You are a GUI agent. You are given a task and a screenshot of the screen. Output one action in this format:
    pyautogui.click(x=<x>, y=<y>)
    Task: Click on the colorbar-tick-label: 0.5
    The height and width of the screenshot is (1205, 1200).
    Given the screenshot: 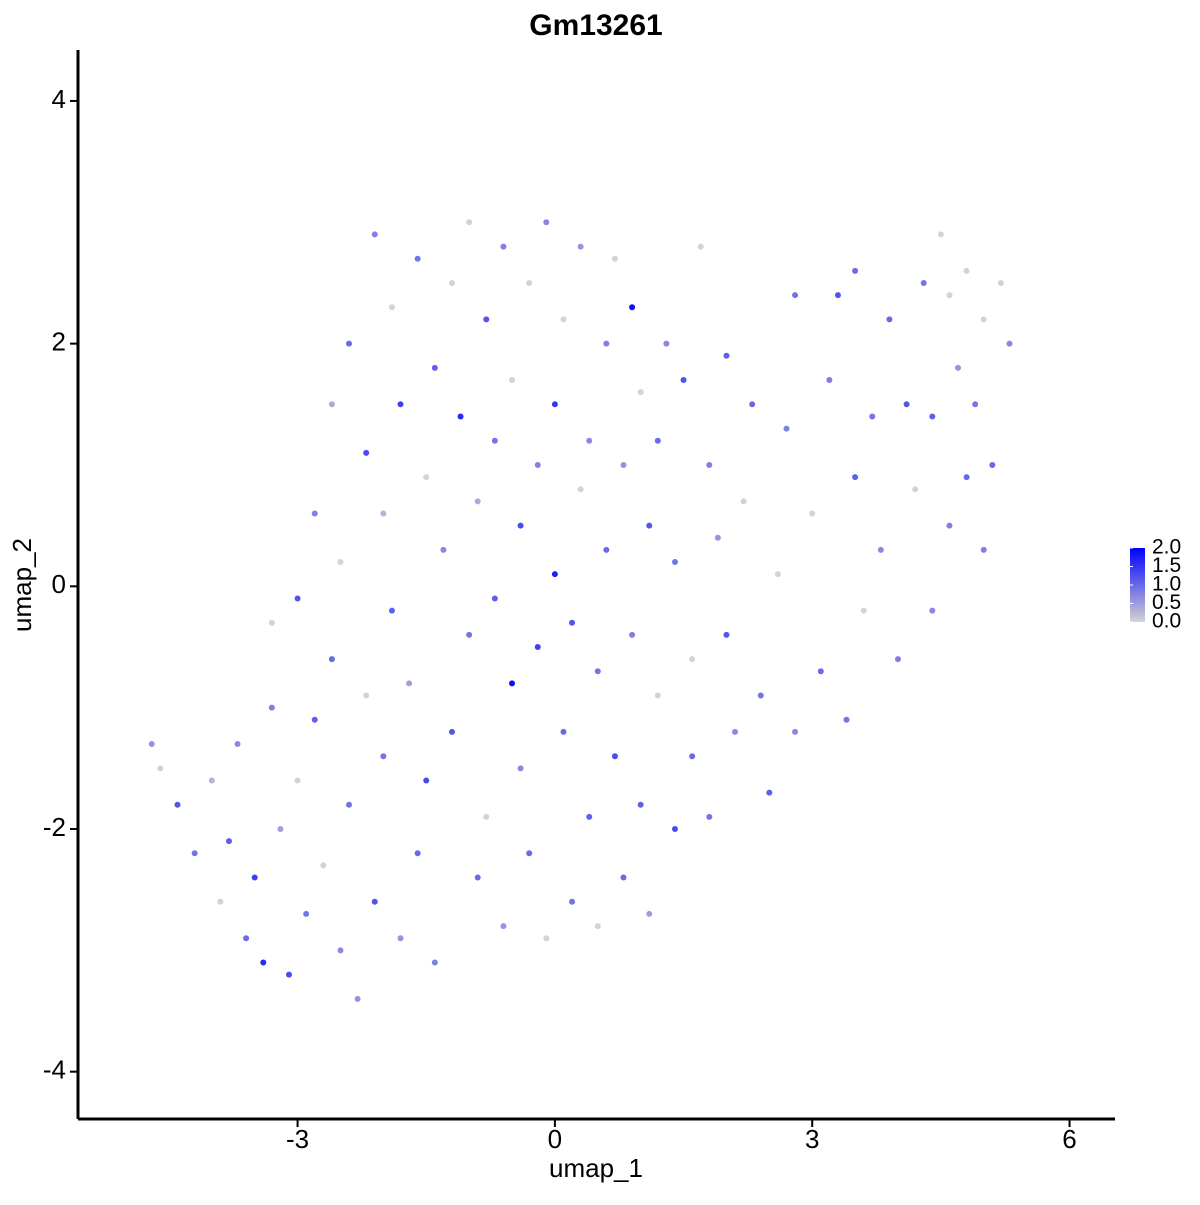 What is the action you would take?
    pyautogui.click(x=1166, y=602)
    